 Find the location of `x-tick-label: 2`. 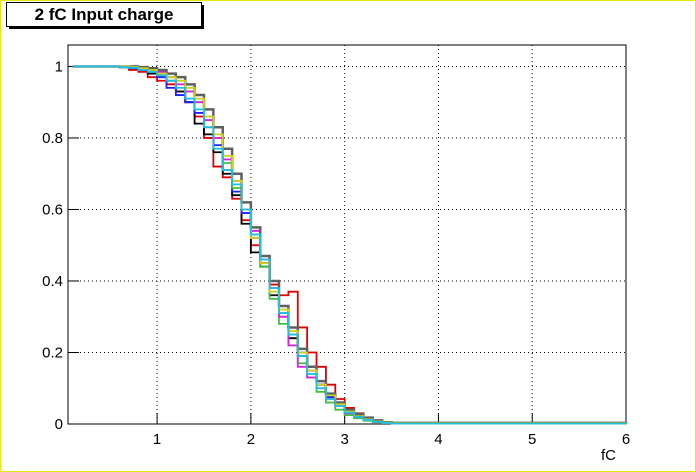

x-tick-label: 2 is located at coordinates (251, 439).